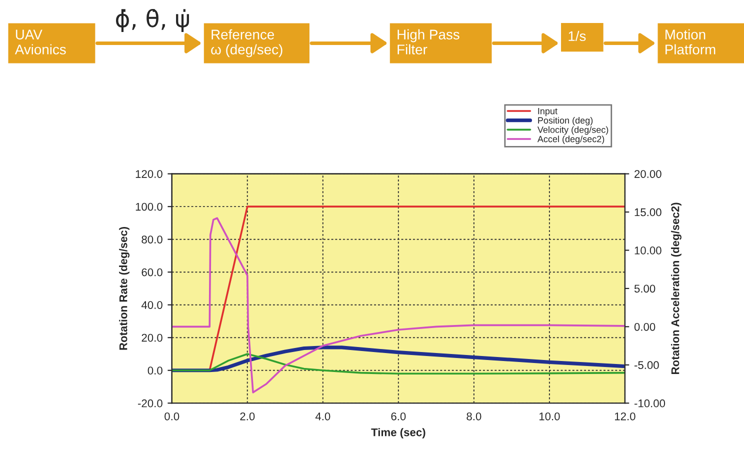  I want to click on y2-tick-label: 5.00, so click(645, 288).